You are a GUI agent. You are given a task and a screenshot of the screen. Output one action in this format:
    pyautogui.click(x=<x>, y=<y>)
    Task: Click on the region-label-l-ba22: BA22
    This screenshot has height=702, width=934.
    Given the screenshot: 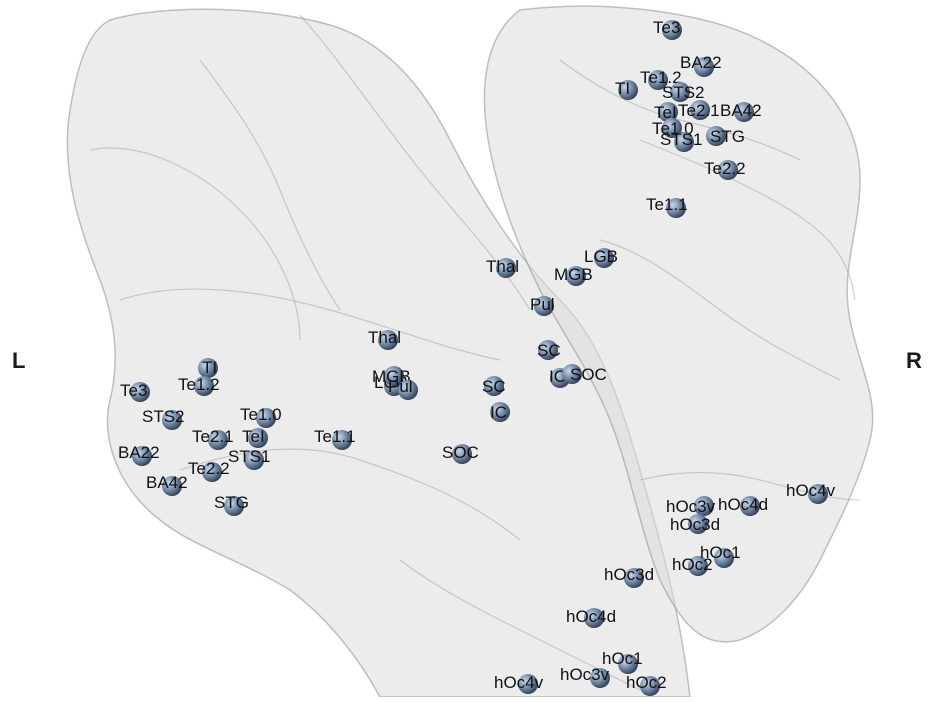 What is the action you would take?
    pyautogui.click(x=139, y=452)
    